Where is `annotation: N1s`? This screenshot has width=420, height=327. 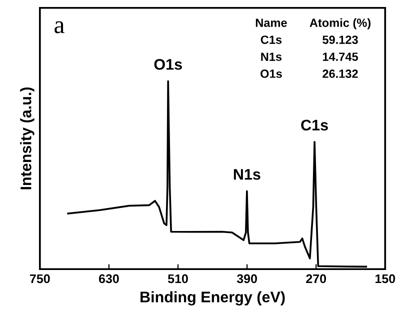
annotation: N1s is located at coordinates (247, 174).